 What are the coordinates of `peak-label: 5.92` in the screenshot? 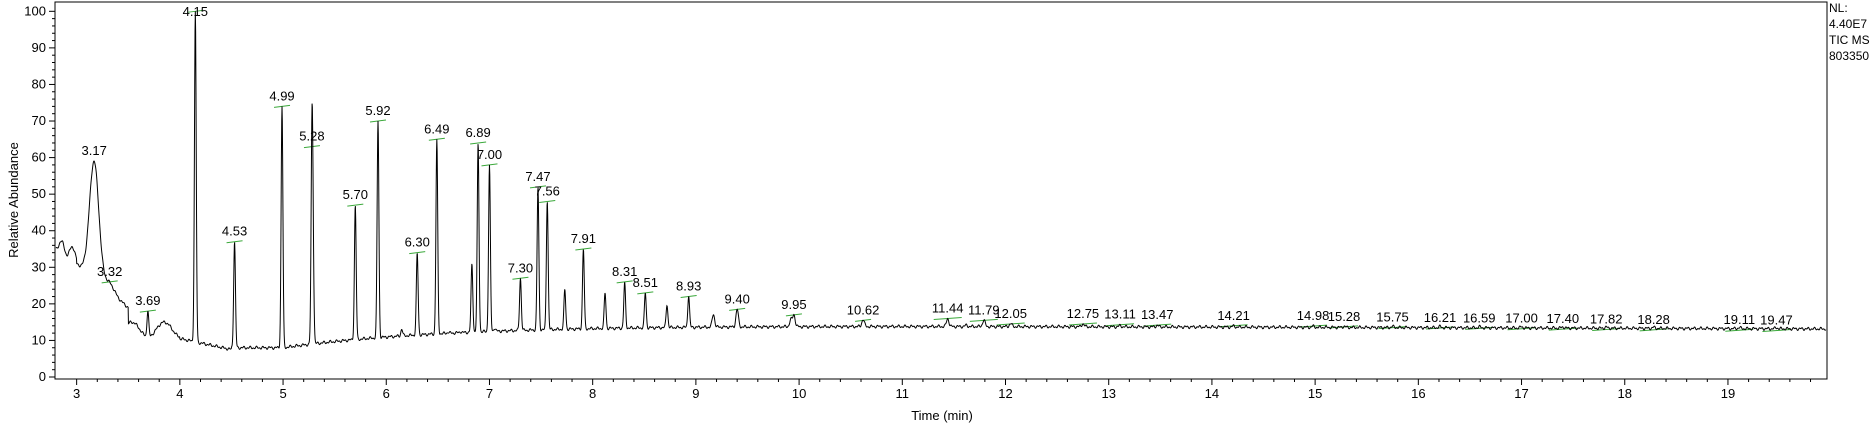 It's located at (377, 110).